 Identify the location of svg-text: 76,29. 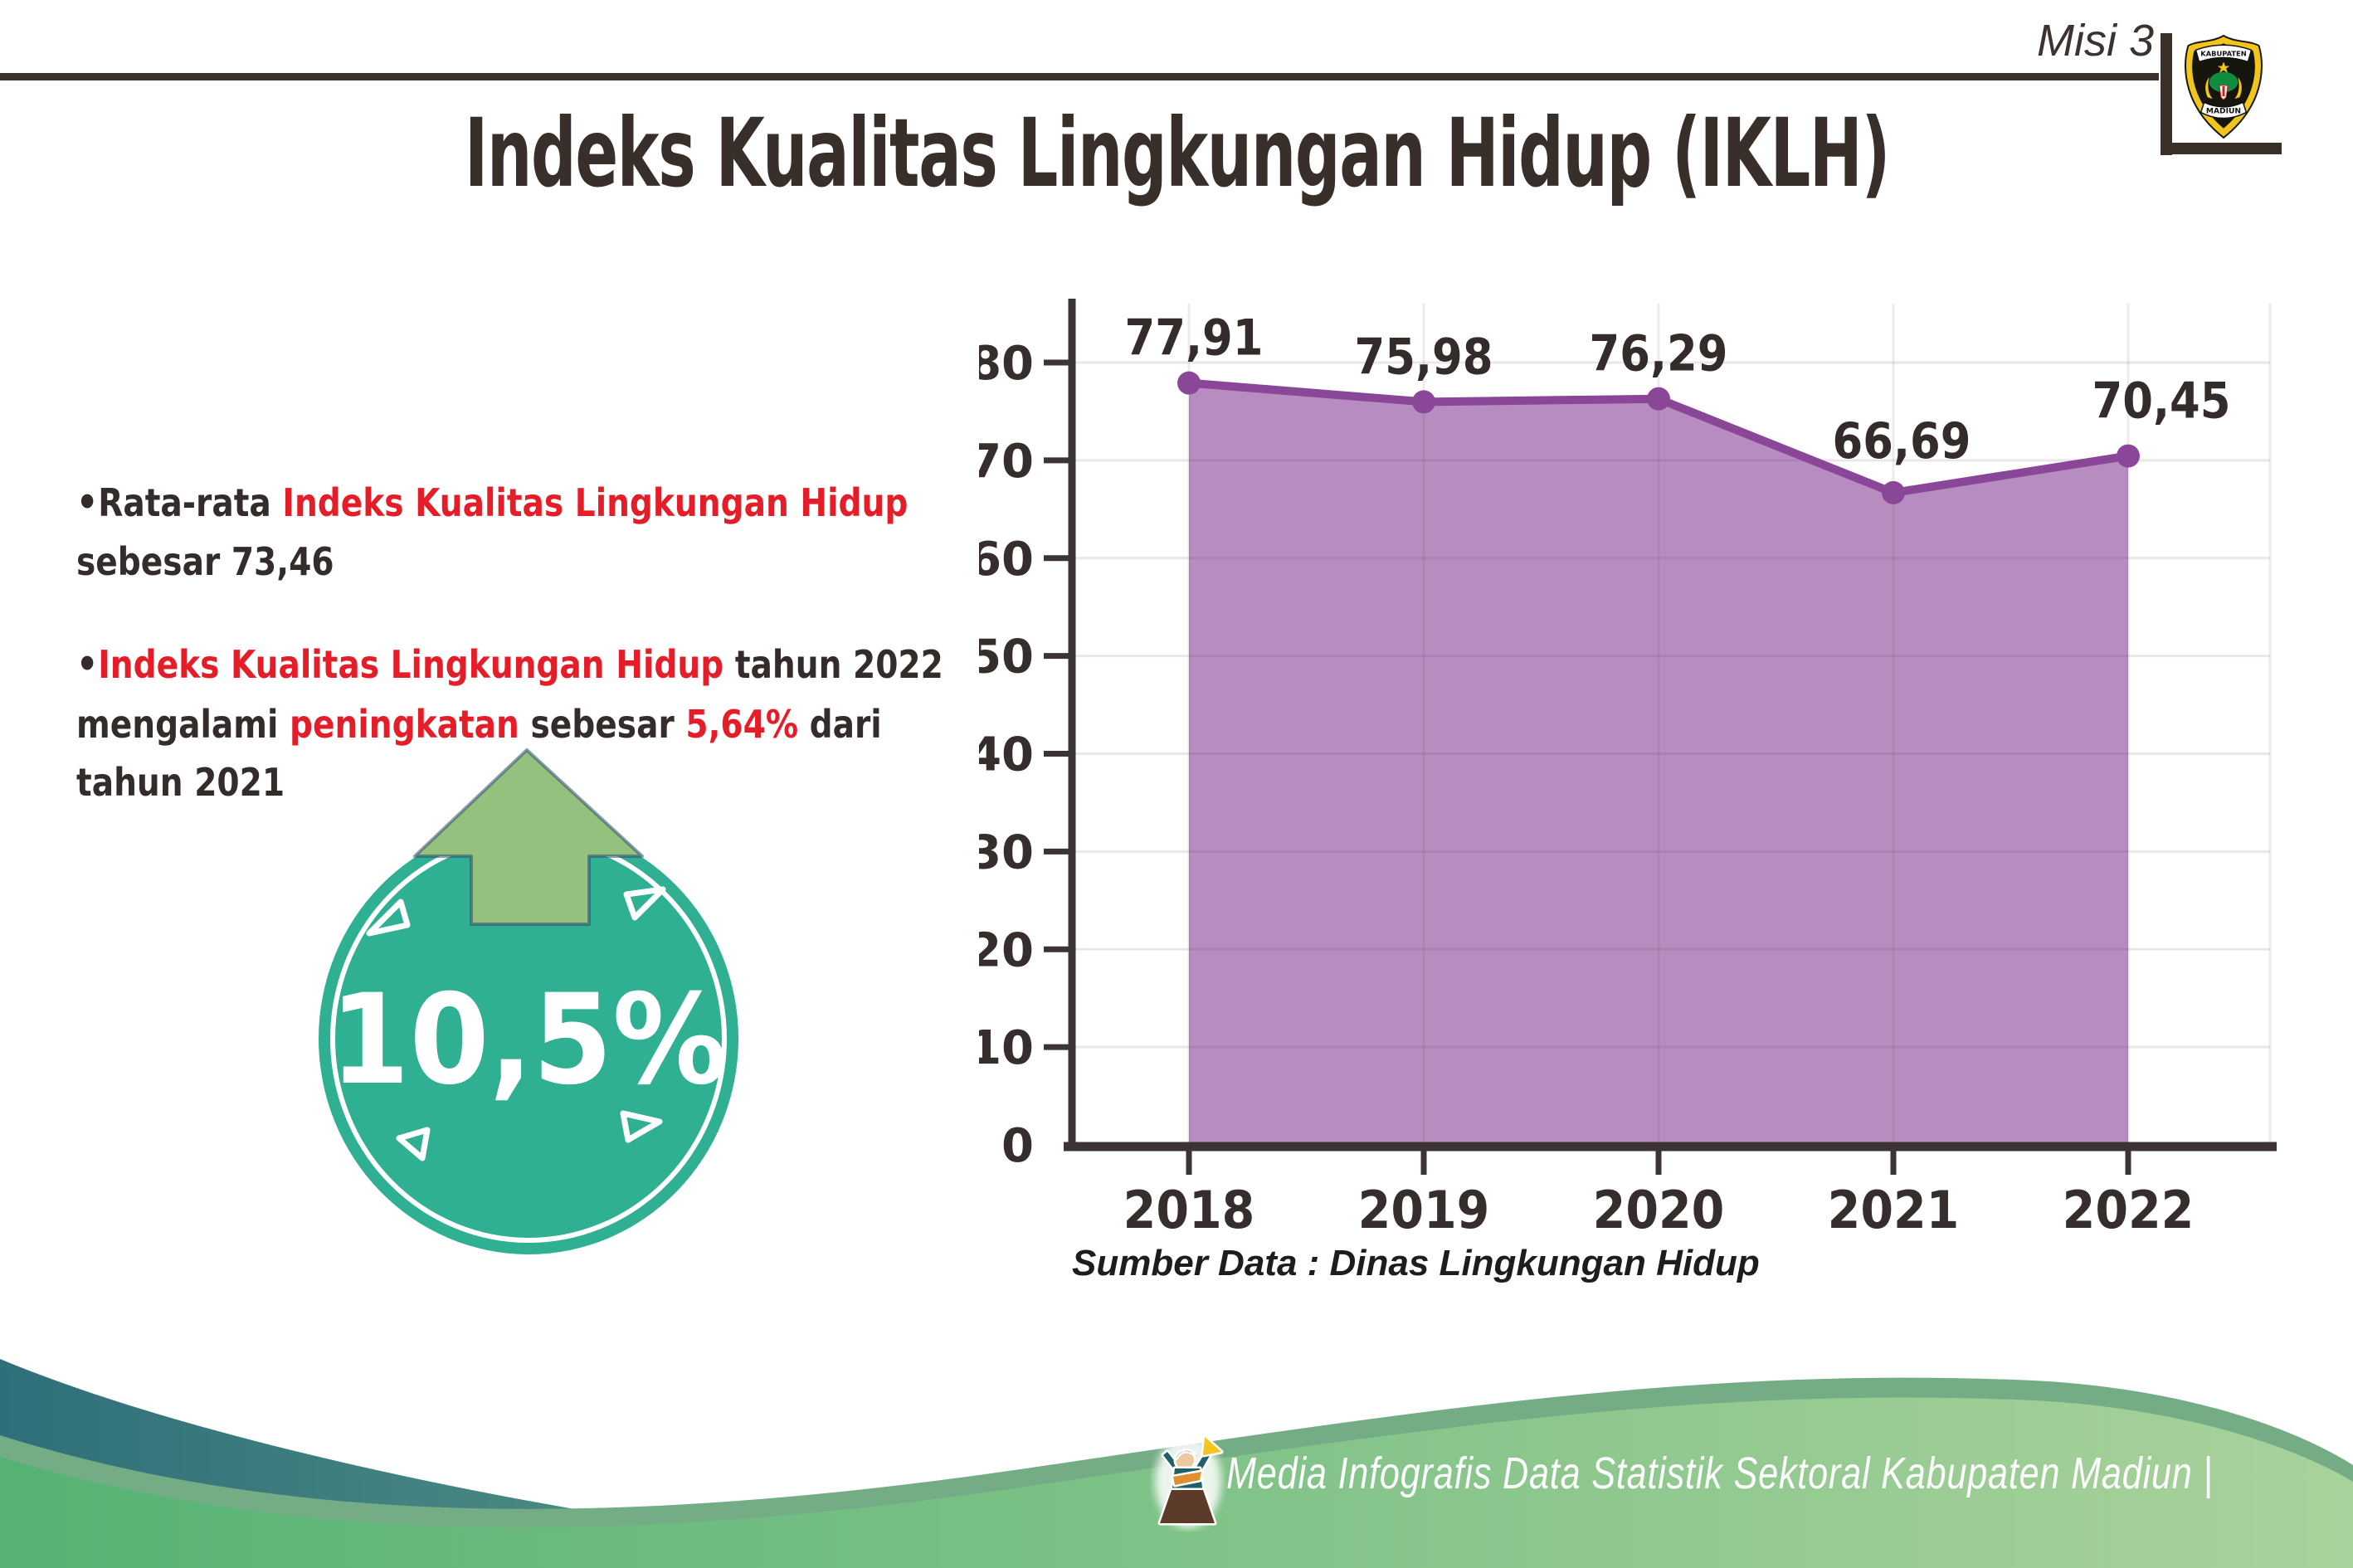
(1659, 354).